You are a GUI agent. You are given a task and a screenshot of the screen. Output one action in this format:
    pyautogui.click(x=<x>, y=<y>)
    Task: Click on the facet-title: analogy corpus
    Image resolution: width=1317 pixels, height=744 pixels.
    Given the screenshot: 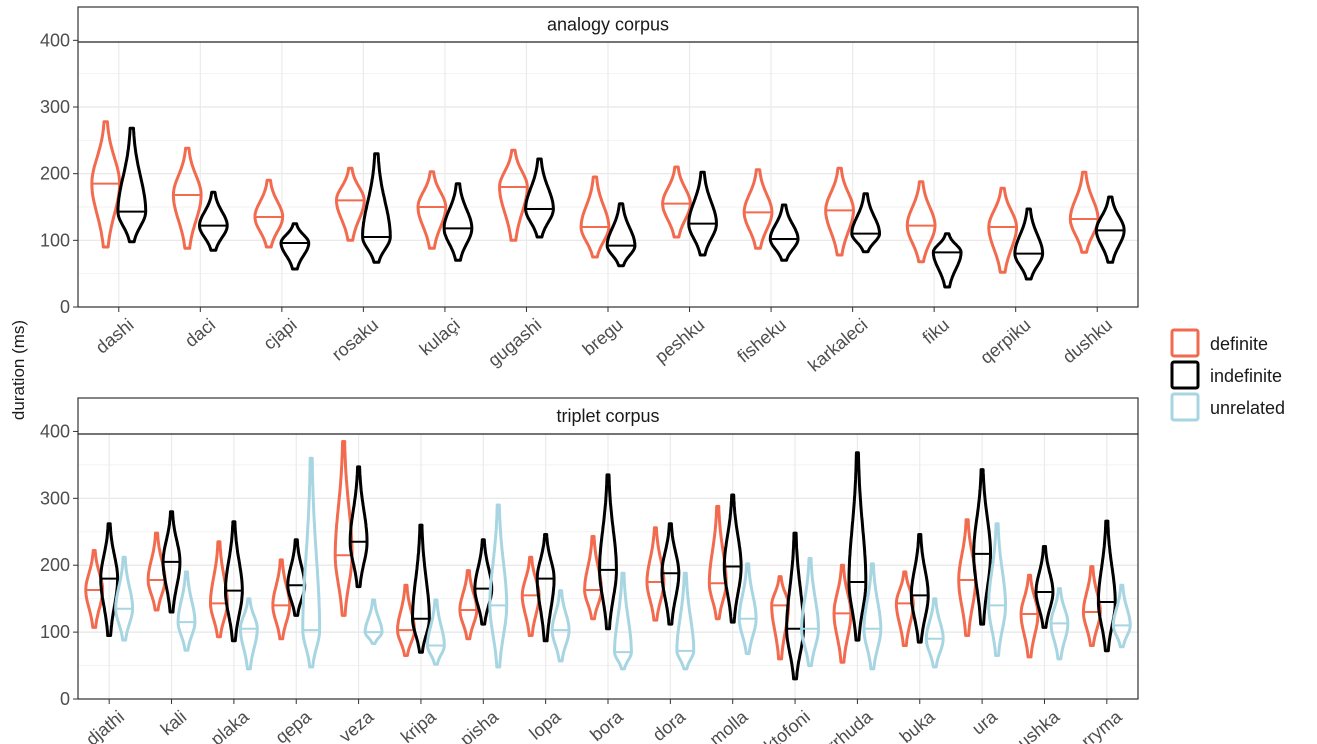 What is the action you would take?
    pyautogui.click(x=608, y=25)
    